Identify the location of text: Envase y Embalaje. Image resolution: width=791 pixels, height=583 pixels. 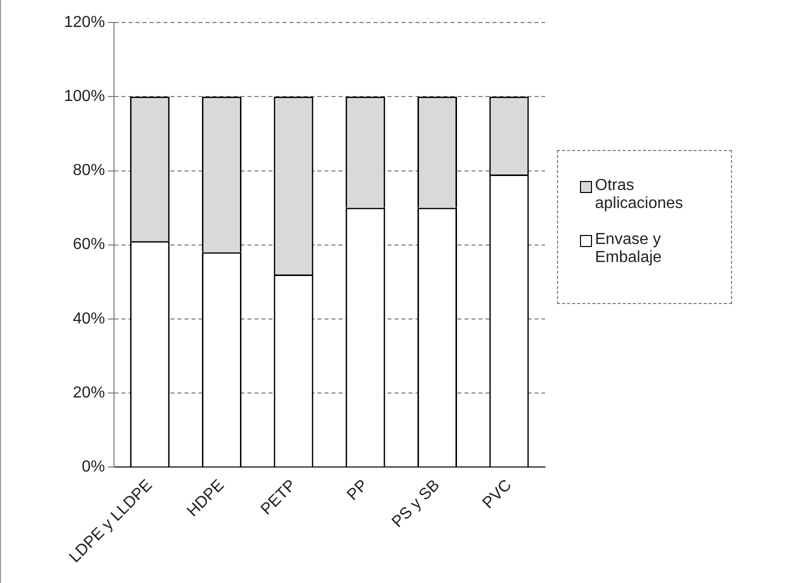
(629, 249).